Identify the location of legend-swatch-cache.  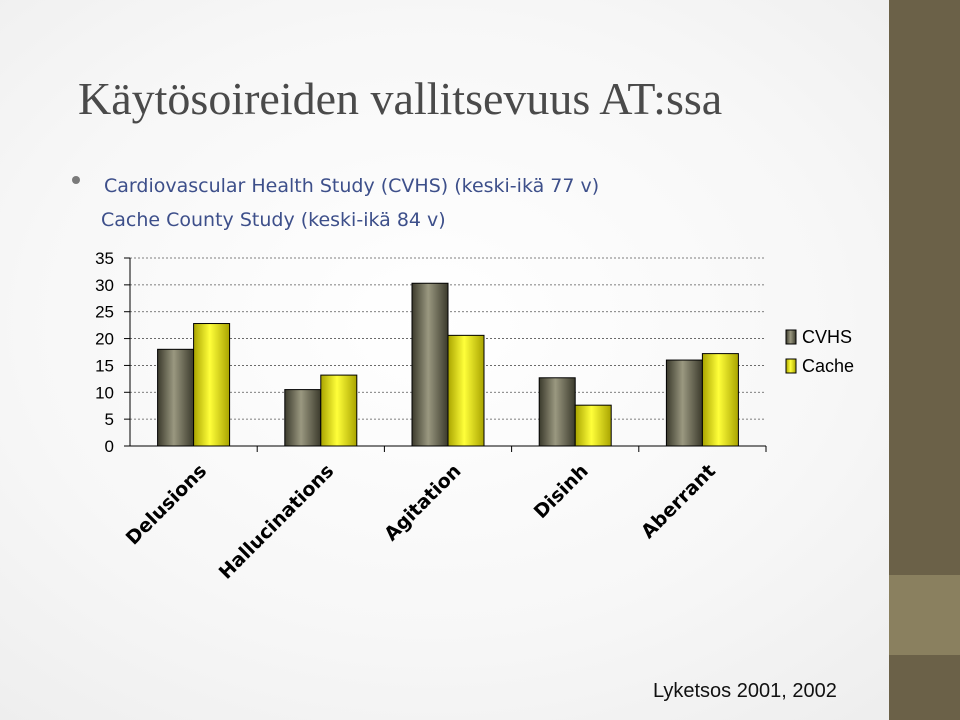
(791, 366).